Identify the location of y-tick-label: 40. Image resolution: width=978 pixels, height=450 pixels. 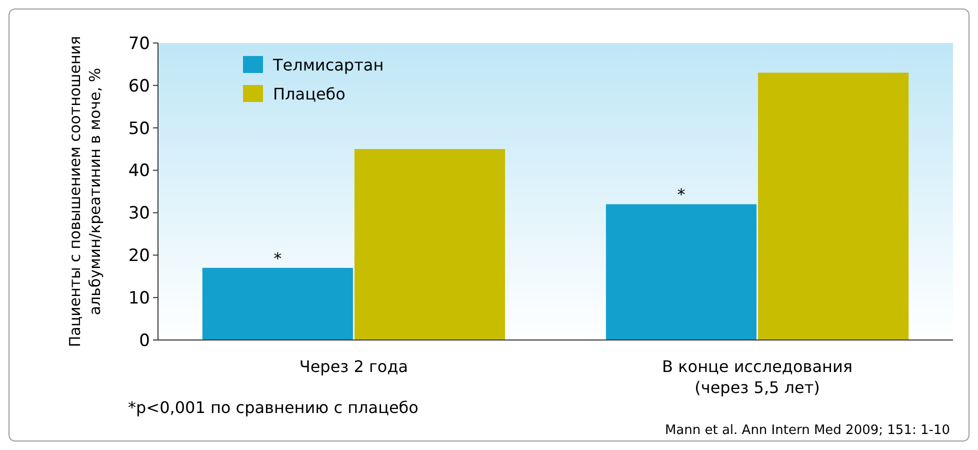
(139, 171).